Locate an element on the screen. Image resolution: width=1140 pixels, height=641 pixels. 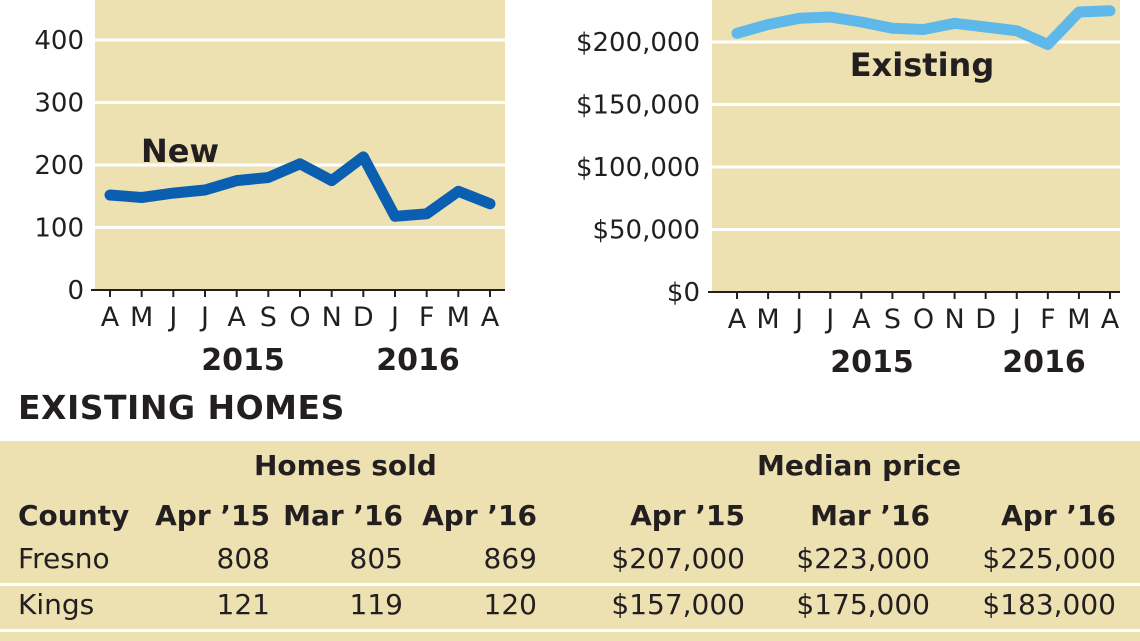
col-header-price-mar16: Mar ’16 is located at coordinates (870, 515).